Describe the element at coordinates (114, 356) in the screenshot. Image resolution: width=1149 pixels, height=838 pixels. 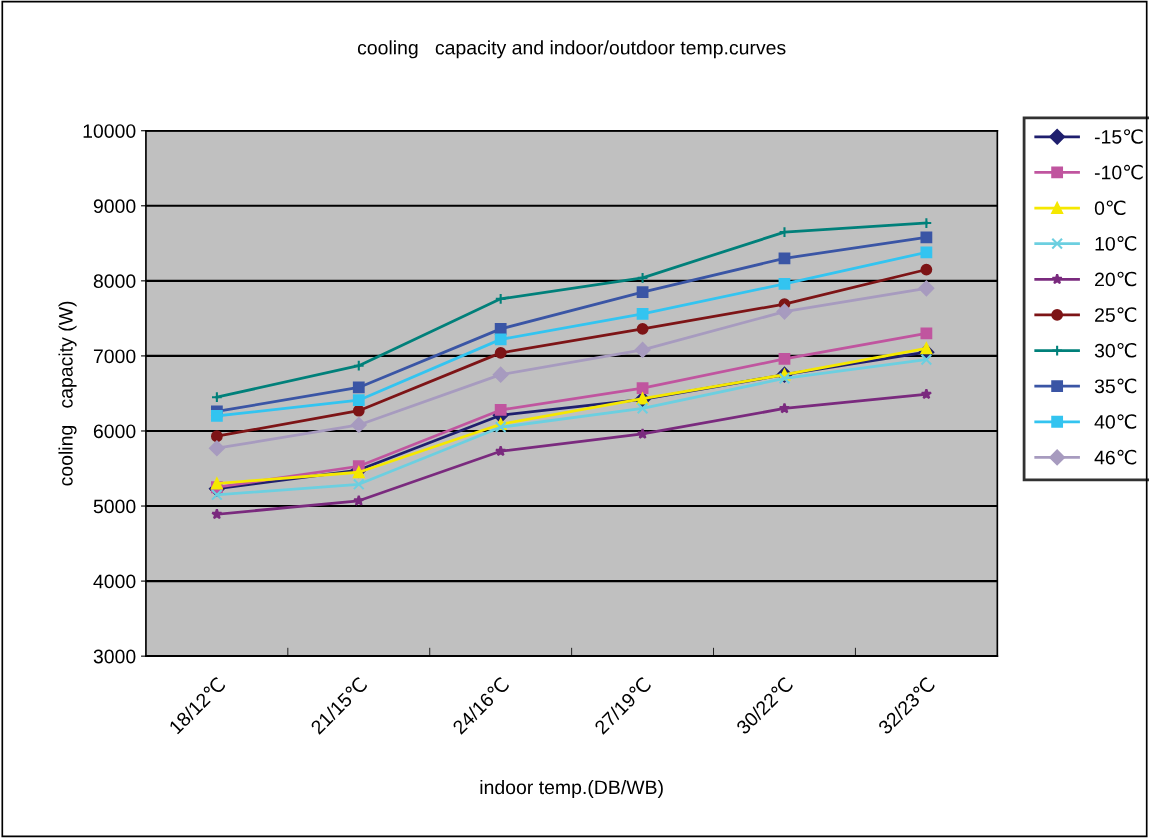
I see `y-tick-label: 7000` at that location.